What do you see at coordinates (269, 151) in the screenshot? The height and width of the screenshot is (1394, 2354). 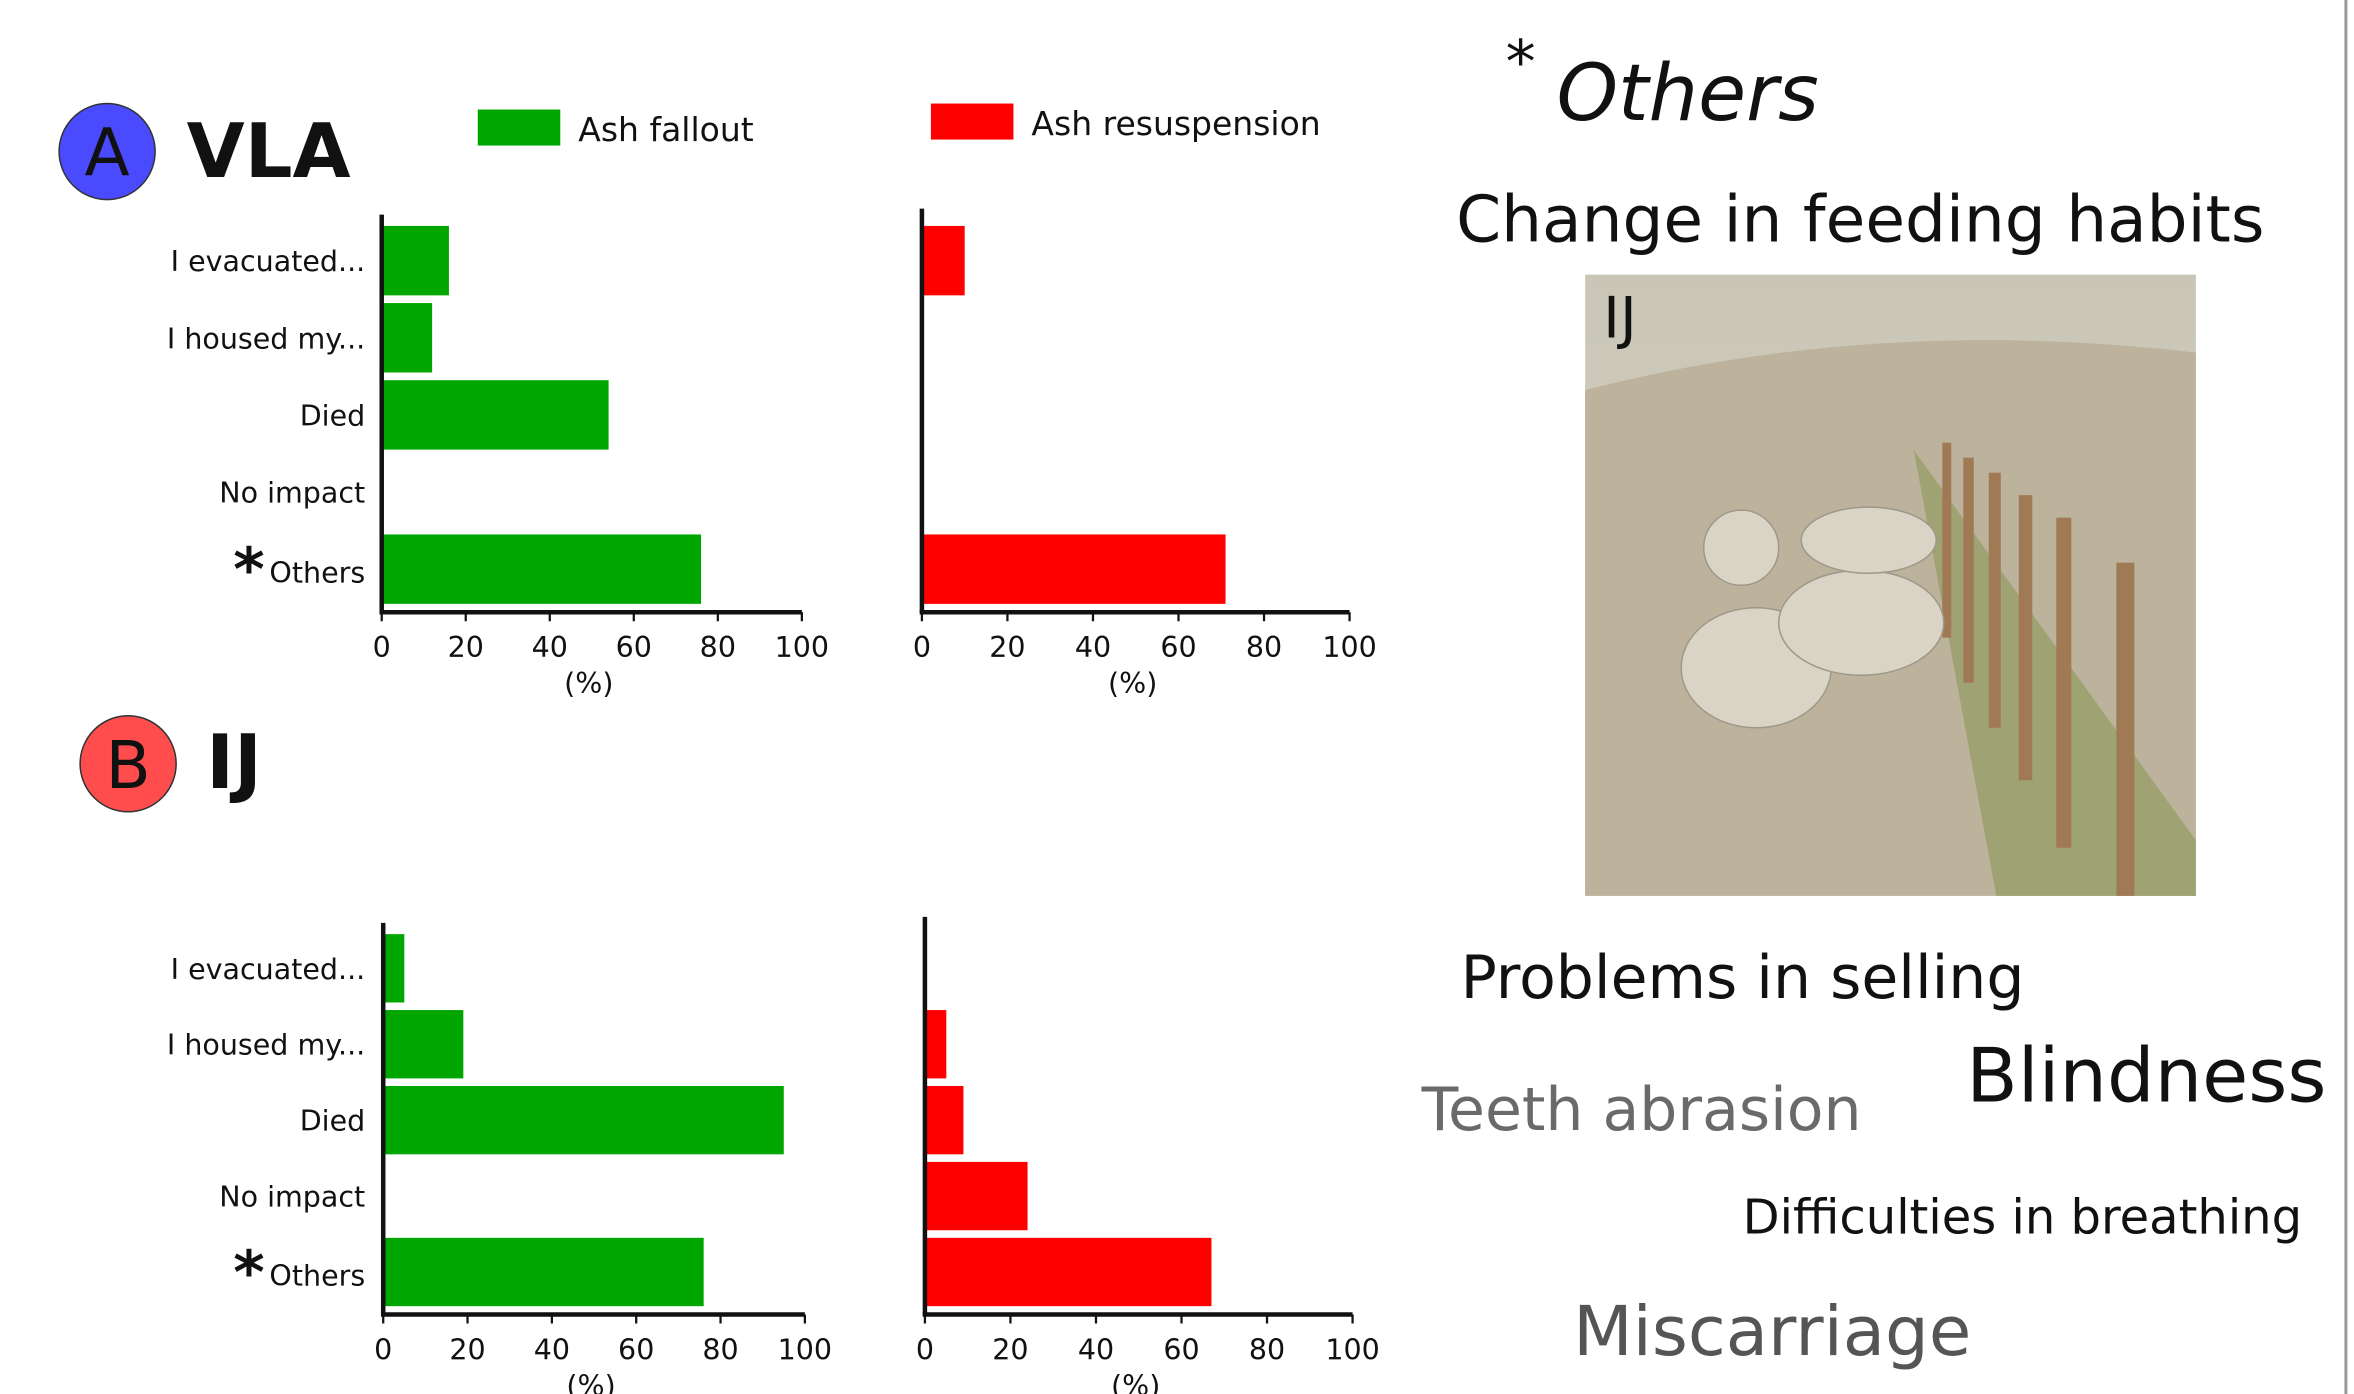 I see `panel-name: VLA` at bounding box center [269, 151].